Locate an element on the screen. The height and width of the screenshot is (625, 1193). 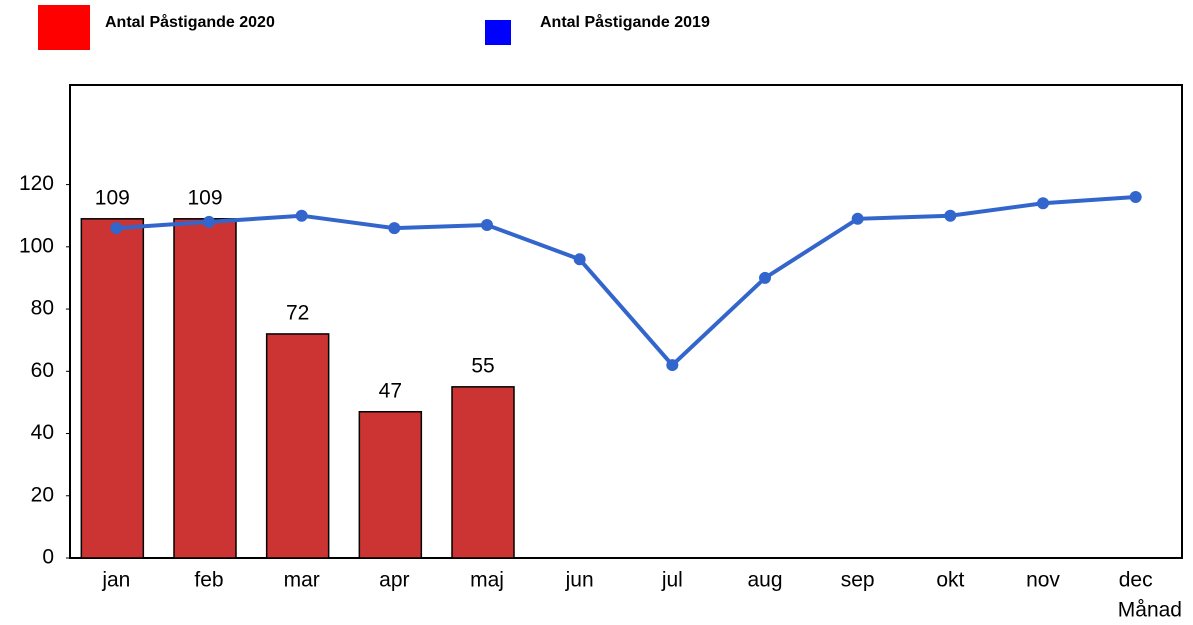
legend-label: Antal Påstigande 2019 is located at coordinates (625, 22).